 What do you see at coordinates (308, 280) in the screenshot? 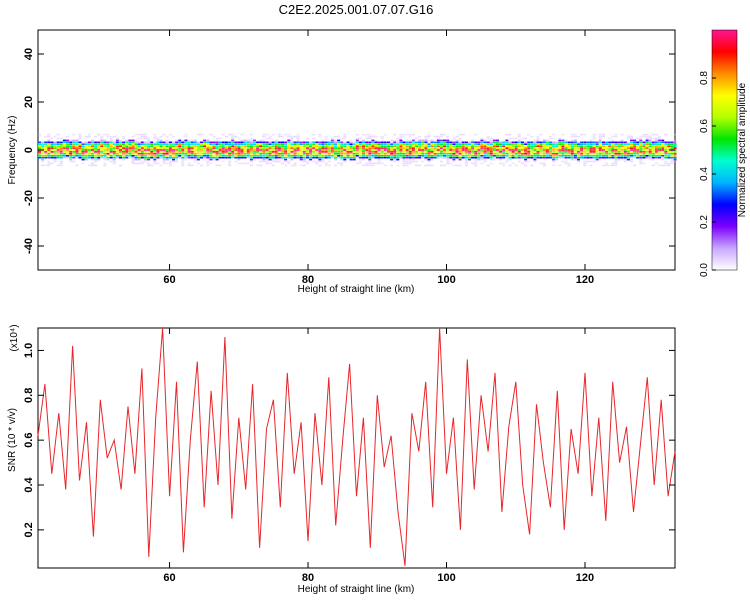
I see `x-tick-label: 80` at bounding box center [308, 280].